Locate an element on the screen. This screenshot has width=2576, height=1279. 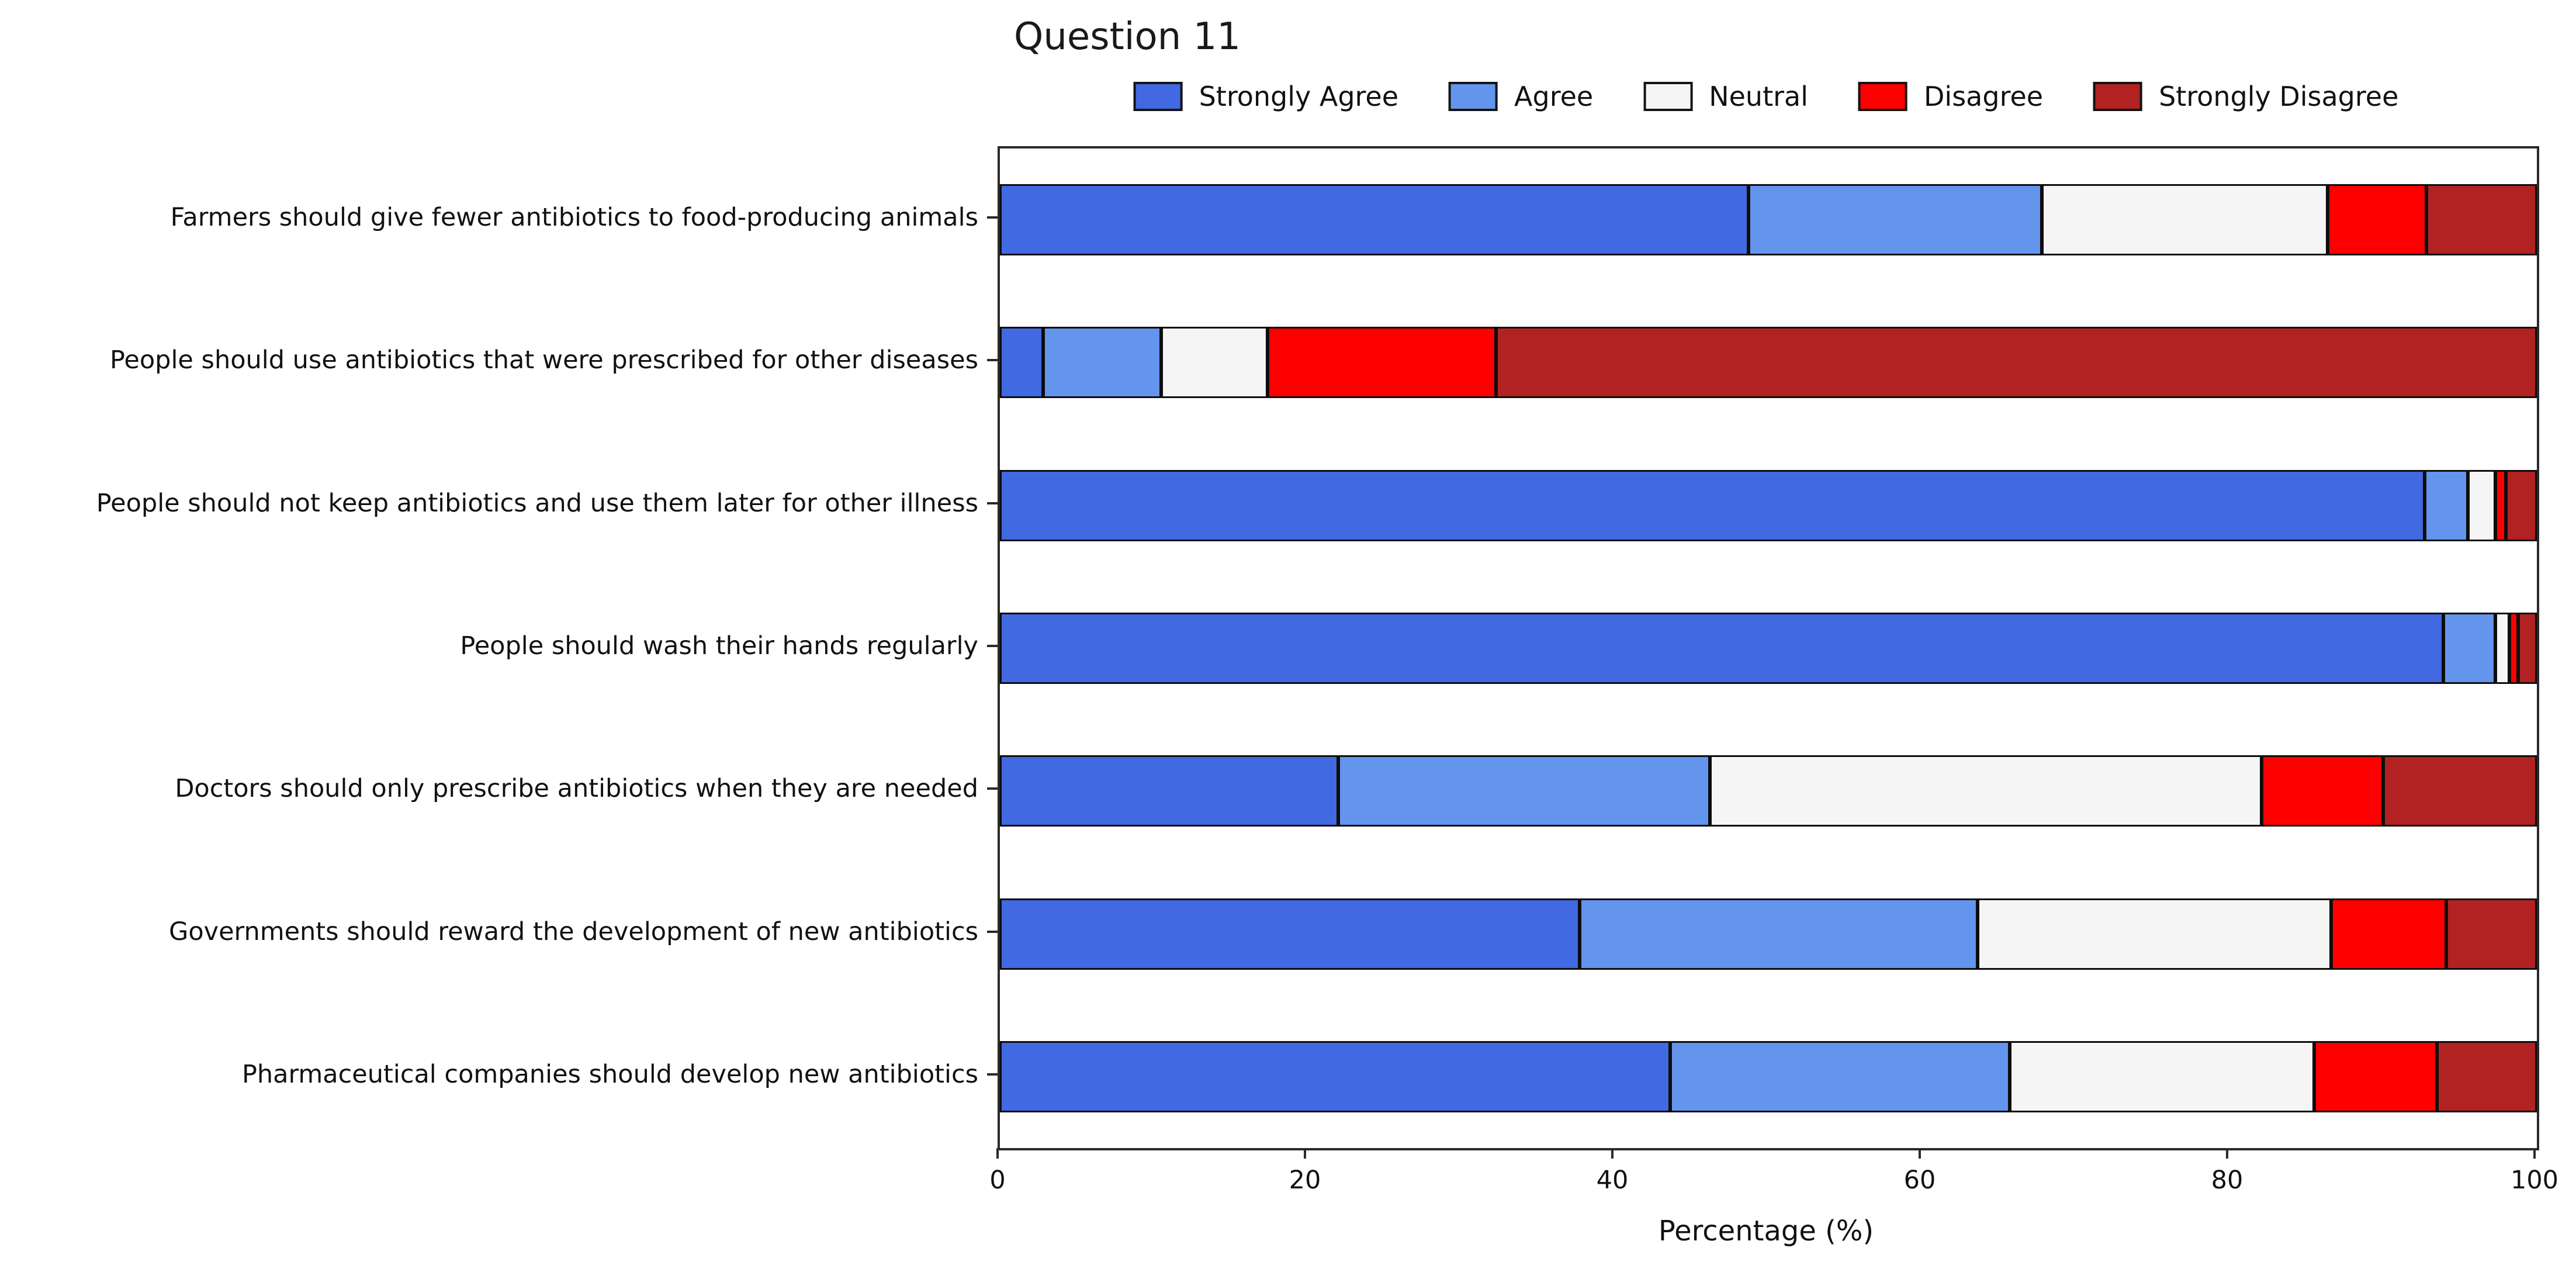
chart-title: Question 11 is located at coordinates (1127, 36).